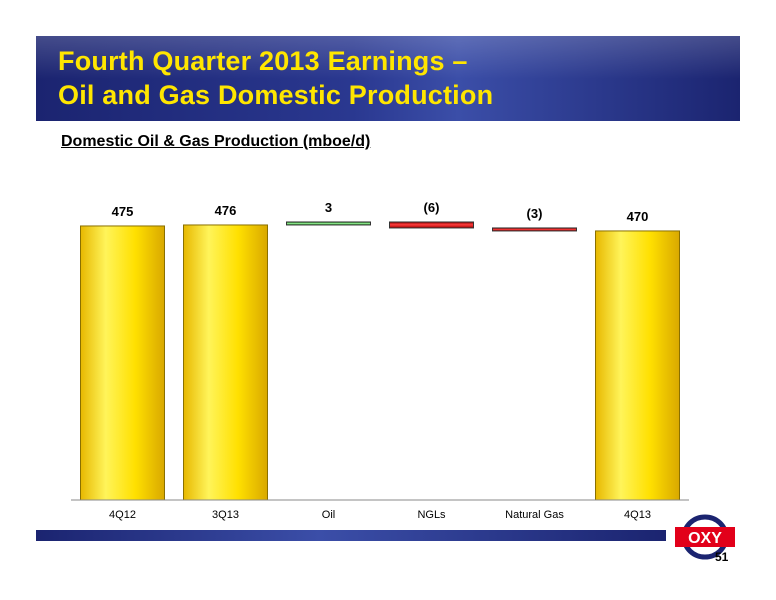  I want to click on data-label-3q13: 476, so click(226, 210).